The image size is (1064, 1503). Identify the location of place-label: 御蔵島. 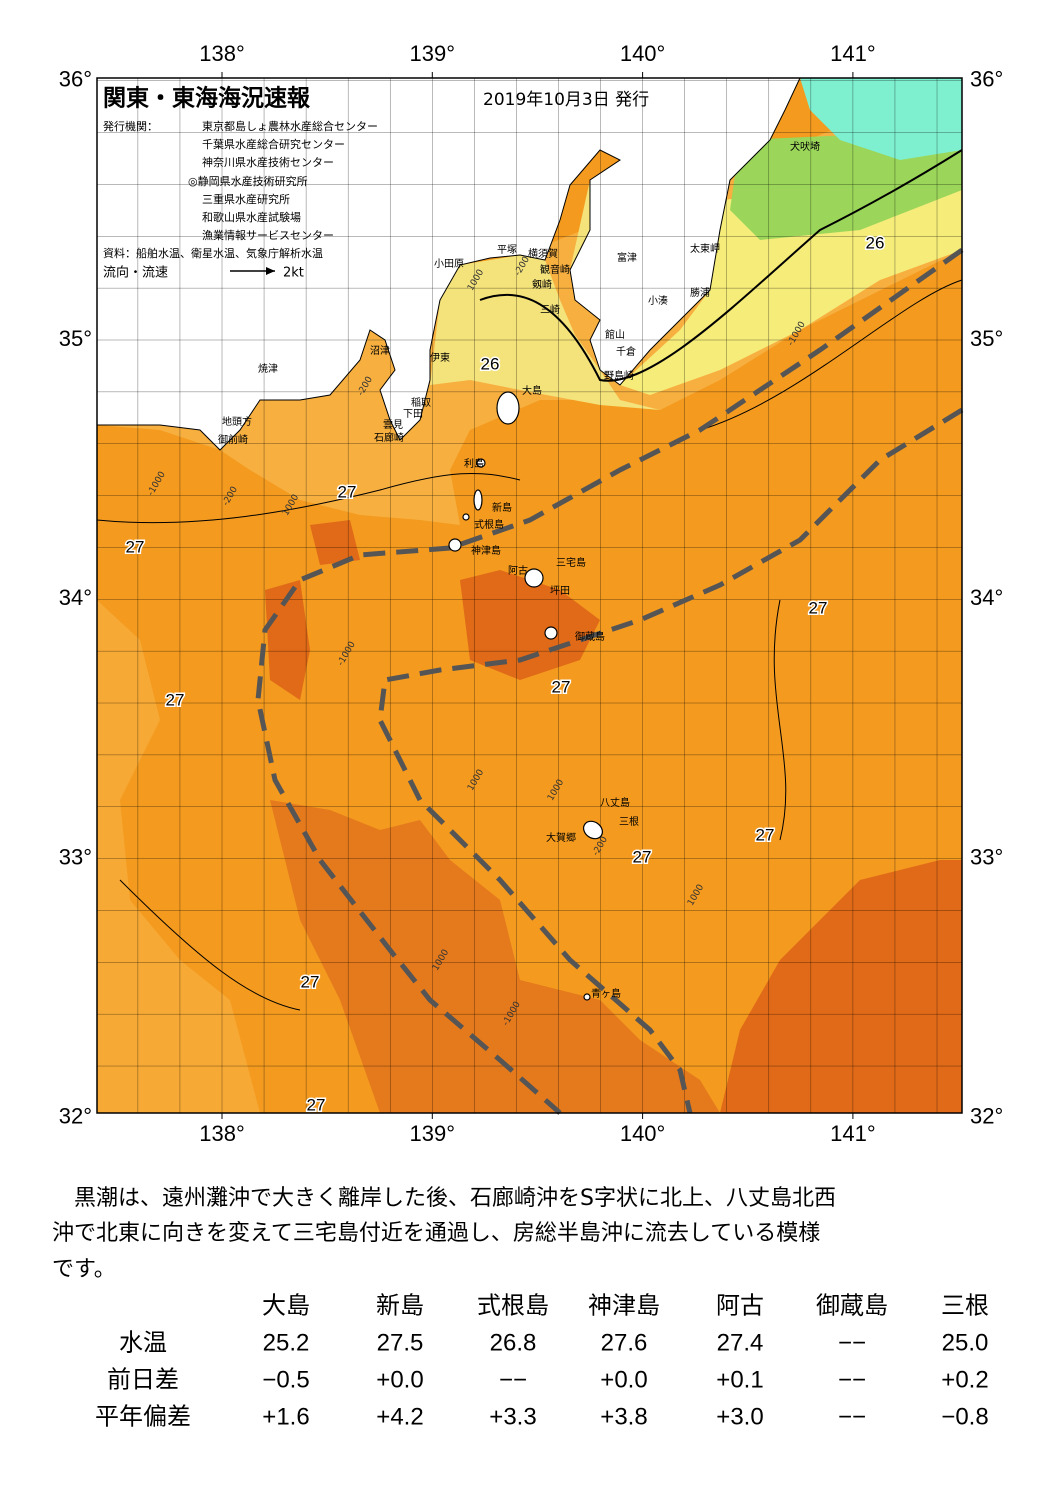
(590, 636).